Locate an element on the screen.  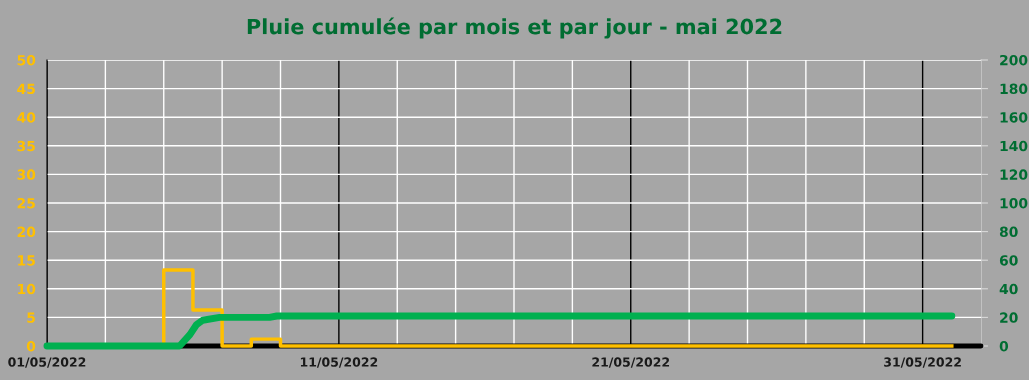
y-tick-label: 20 is located at coordinates (26, 232).